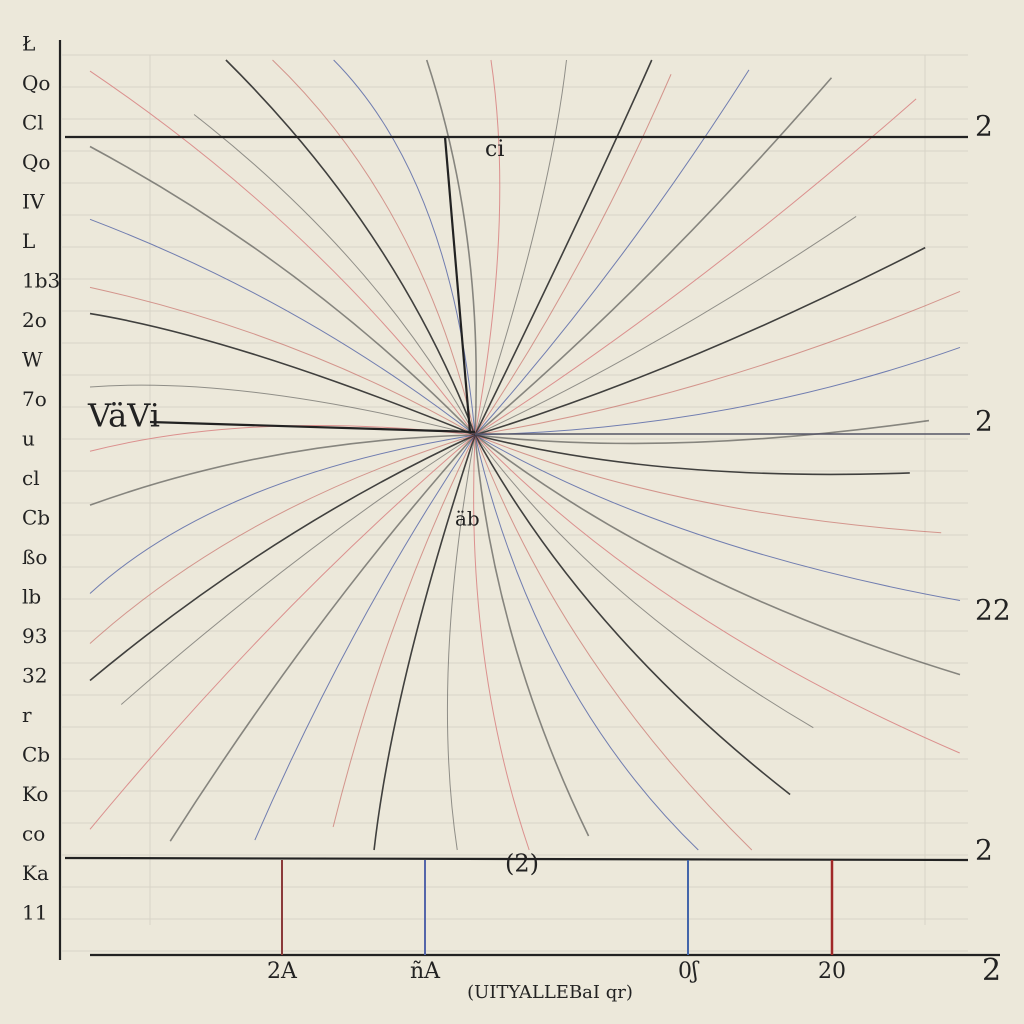  What do you see at coordinates (28, 241) in the screenshot?
I see `left-label: L` at bounding box center [28, 241].